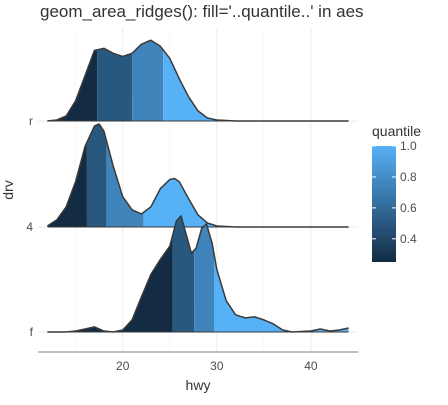 Image resolution: width=448 pixels, height=405 pixels. What do you see at coordinates (29, 227) in the screenshot?
I see `y-tick-label: 4` at bounding box center [29, 227].